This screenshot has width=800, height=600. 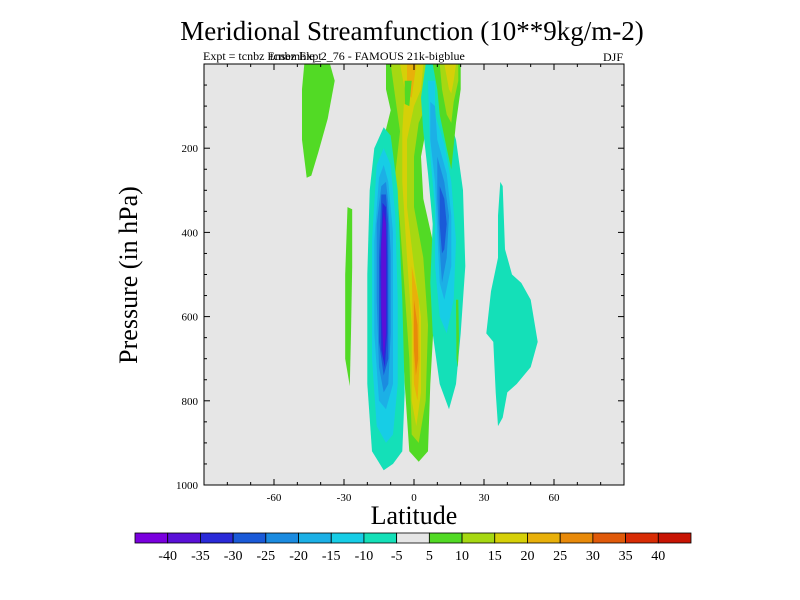 I want to click on y-tick-label: 600, so click(x=190, y=318).